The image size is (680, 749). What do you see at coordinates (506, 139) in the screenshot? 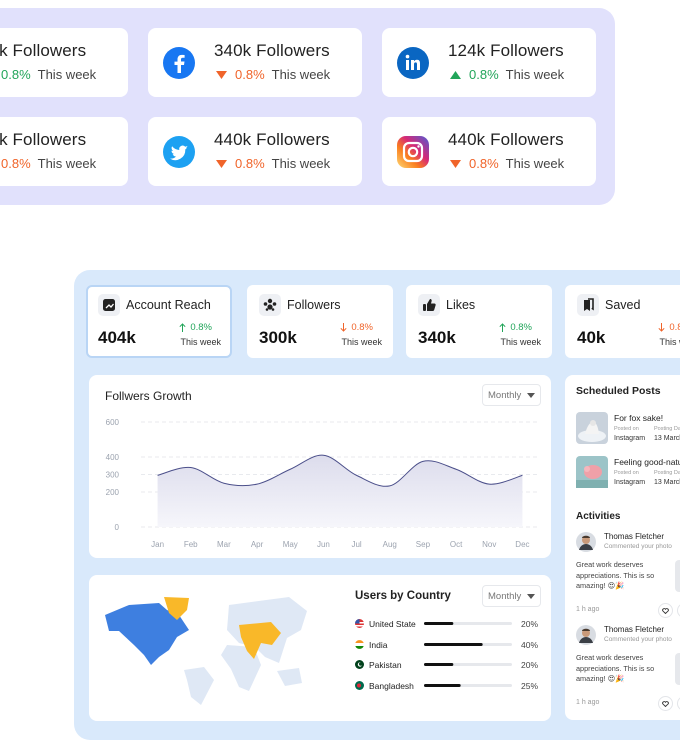
I see `followers-count: 440k Followers` at bounding box center [506, 139].